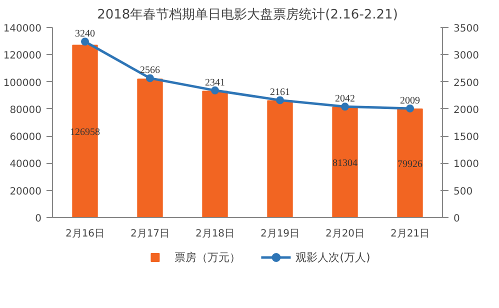 The width and height of the screenshot is (499, 308). I want to click on y2-tick-label: 0, so click(457, 219).